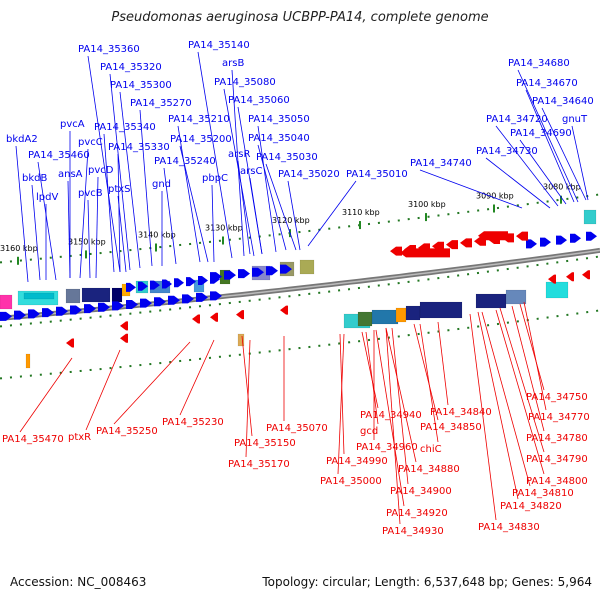 This screenshot has width=600, height=600. Describe the element at coordinates (543, 493) in the screenshot. I see `gene-label-bottom: PA14_34810` at that location.